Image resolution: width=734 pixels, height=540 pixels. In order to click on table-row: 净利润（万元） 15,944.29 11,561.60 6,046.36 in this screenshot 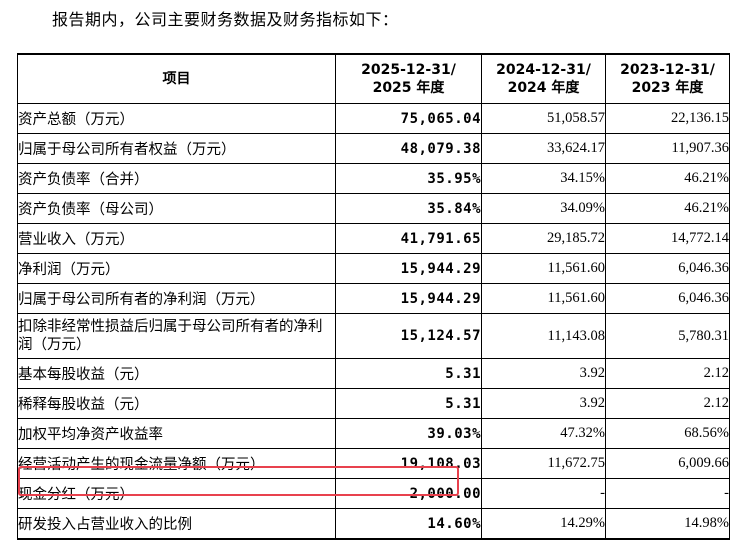, I will do `click(373, 268)`.